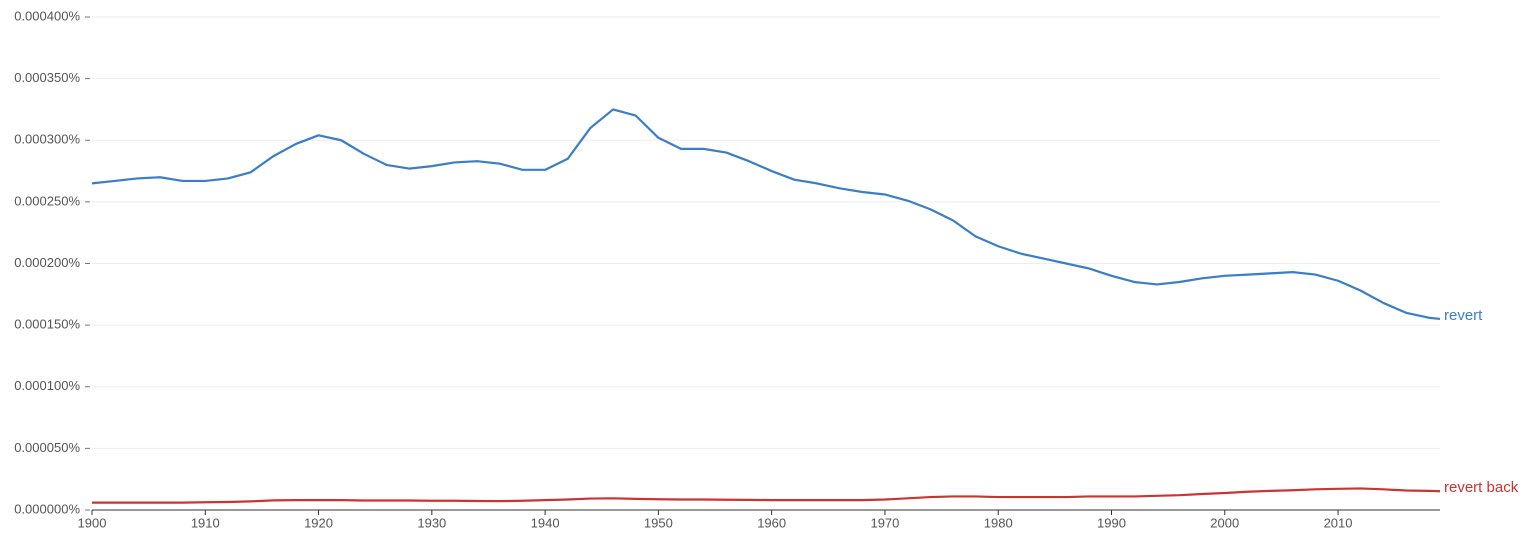 This screenshot has width=1536, height=534. Describe the element at coordinates (318, 522) in the screenshot. I see `x-tick-label: 1920` at that location.